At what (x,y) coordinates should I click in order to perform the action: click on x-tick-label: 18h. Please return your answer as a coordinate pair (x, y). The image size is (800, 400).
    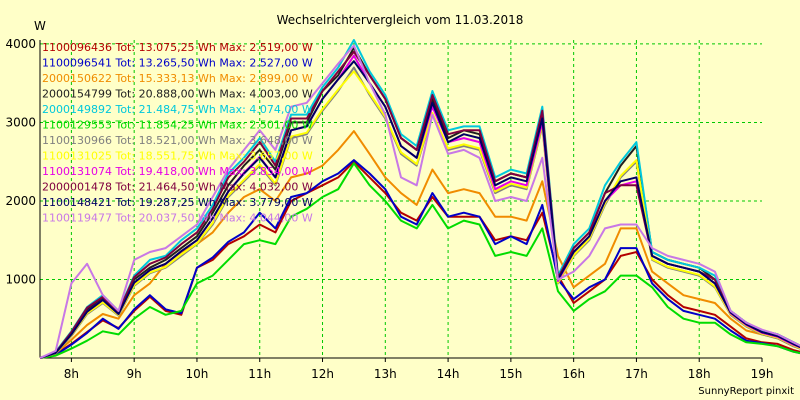
    Looking at the image, I should click on (699, 374).